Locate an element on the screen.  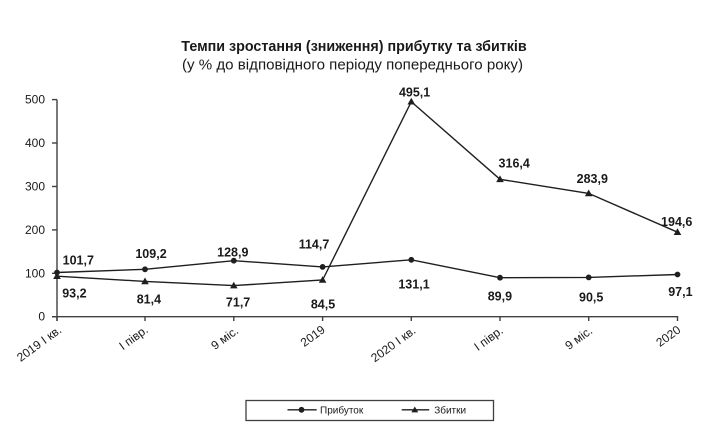
svg-text: 100 is located at coordinates (35, 273).